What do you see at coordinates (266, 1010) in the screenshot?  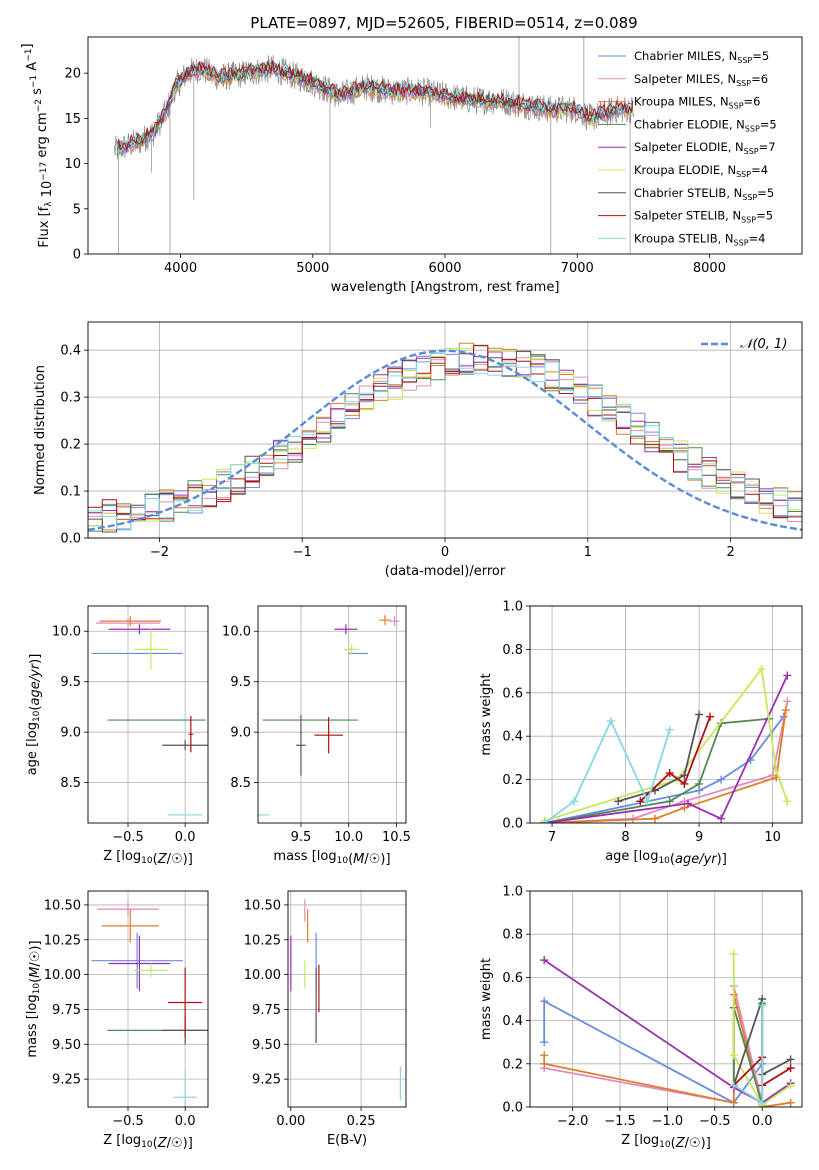 I see `y-tick-label: 9.75` at bounding box center [266, 1010].